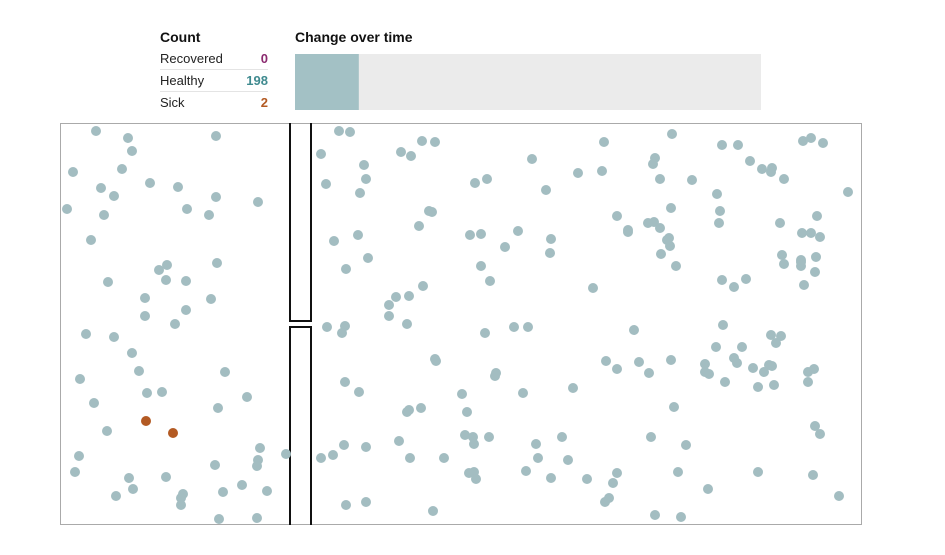  I want to click on change-title: Change over time, so click(354, 37).